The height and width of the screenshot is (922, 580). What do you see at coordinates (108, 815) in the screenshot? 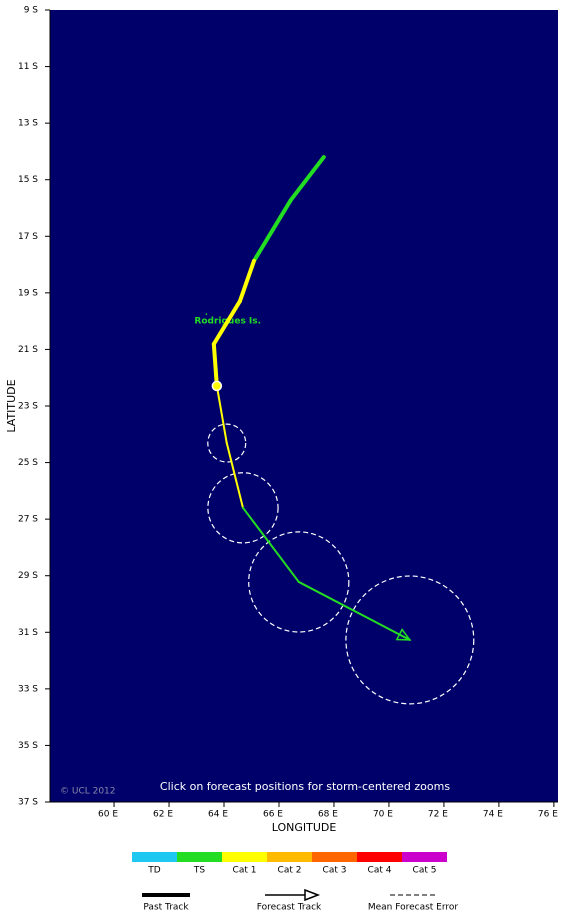
I see `x-tick-label: 60 E` at bounding box center [108, 815].